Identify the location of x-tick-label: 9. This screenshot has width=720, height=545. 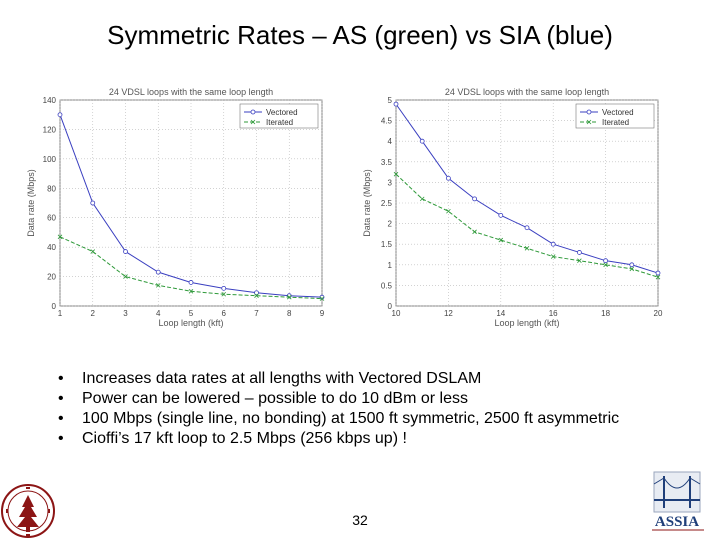
(322, 313).